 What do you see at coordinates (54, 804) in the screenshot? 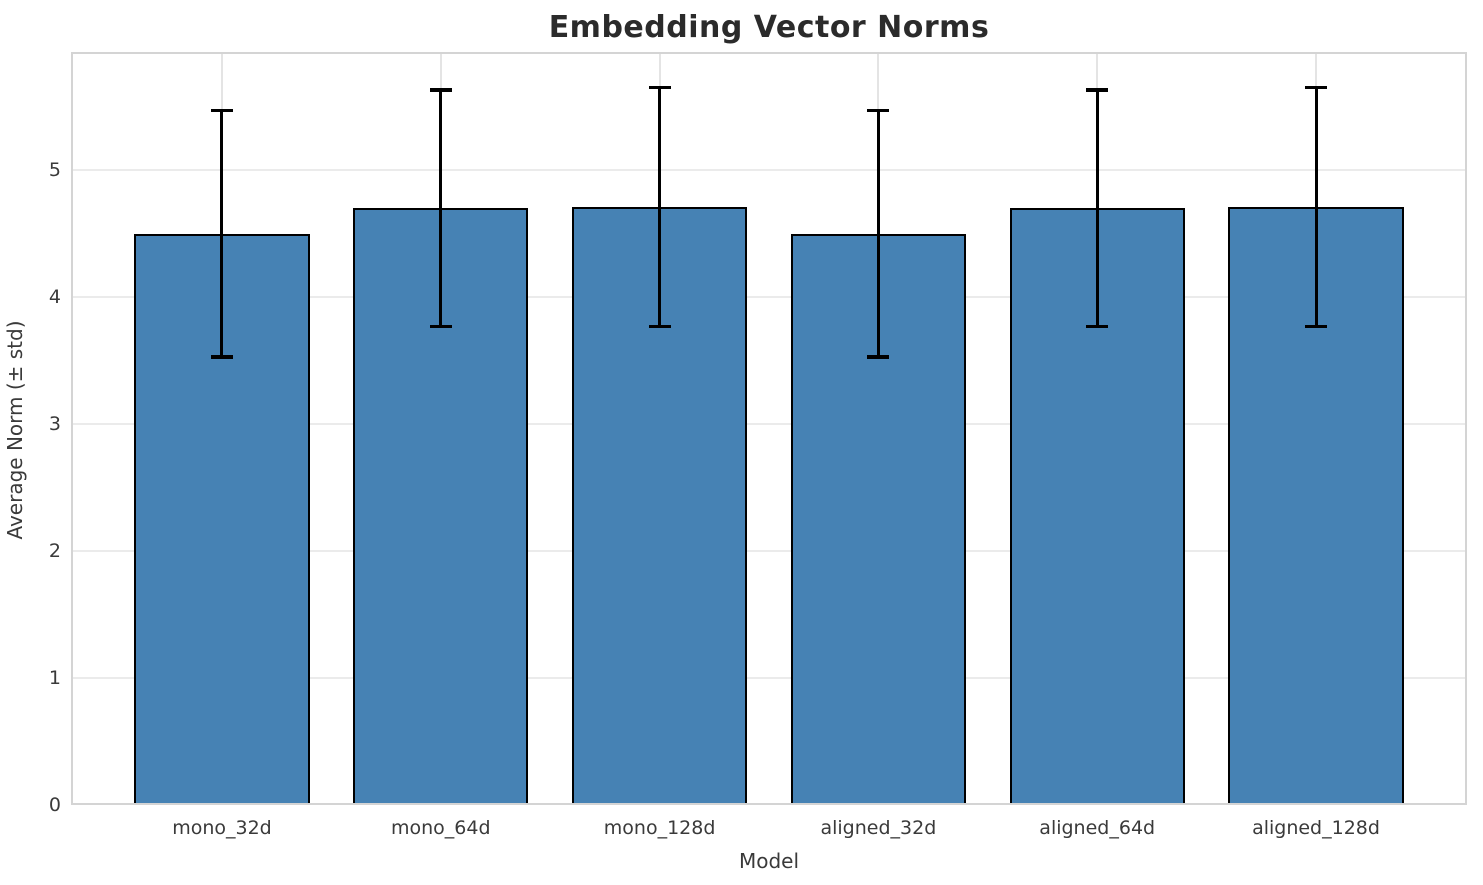
I see `y-tick-label-0: 0` at bounding box center [54, 804].